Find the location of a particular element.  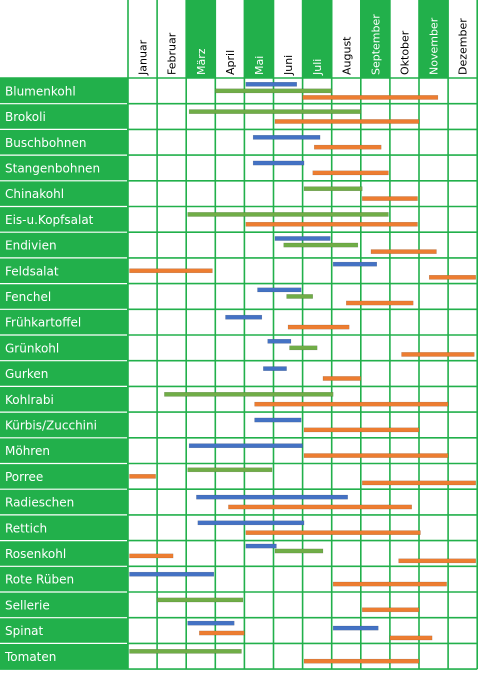

row-label: Tomaten is located at coordinates (30, 657).